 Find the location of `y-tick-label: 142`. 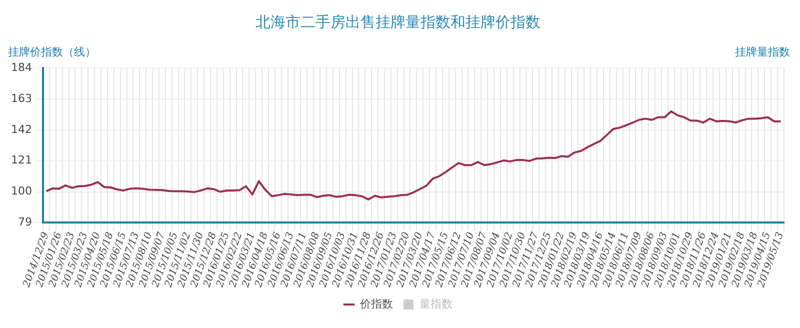

y-tick-label: 142 is located at coordinates (21, 129).